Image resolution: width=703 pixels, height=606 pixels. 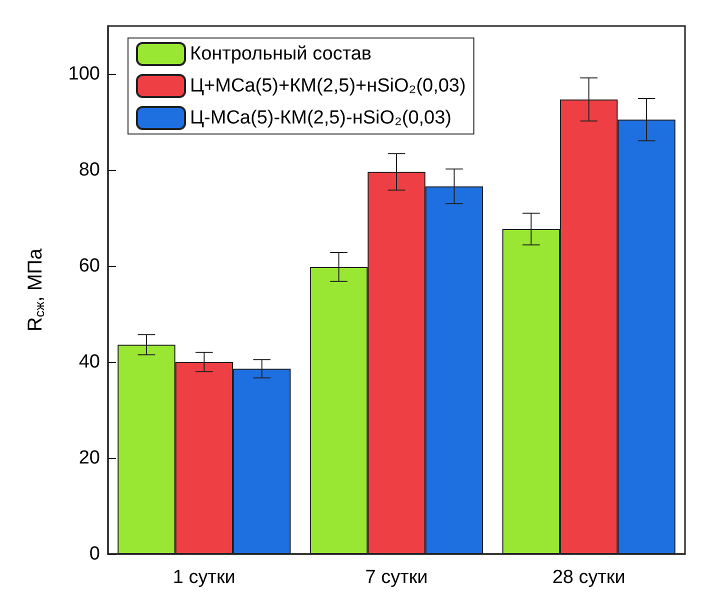 What do you see at coordinates (204, 577) in the screenshot?
I see `x-tick-label: 1 сутки` at bounding box center [204, 577].